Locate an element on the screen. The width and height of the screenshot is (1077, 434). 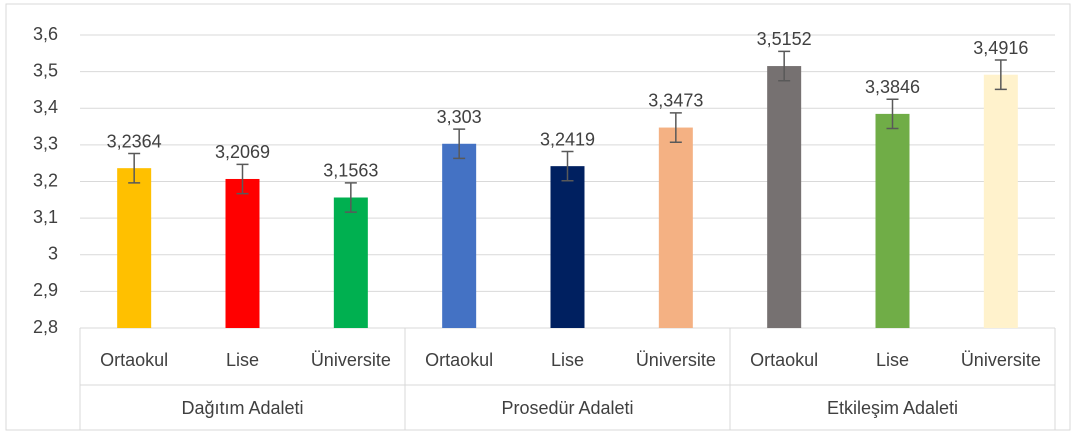
group-label: Prosedür Adaleti is located at coordinates (567, 408).